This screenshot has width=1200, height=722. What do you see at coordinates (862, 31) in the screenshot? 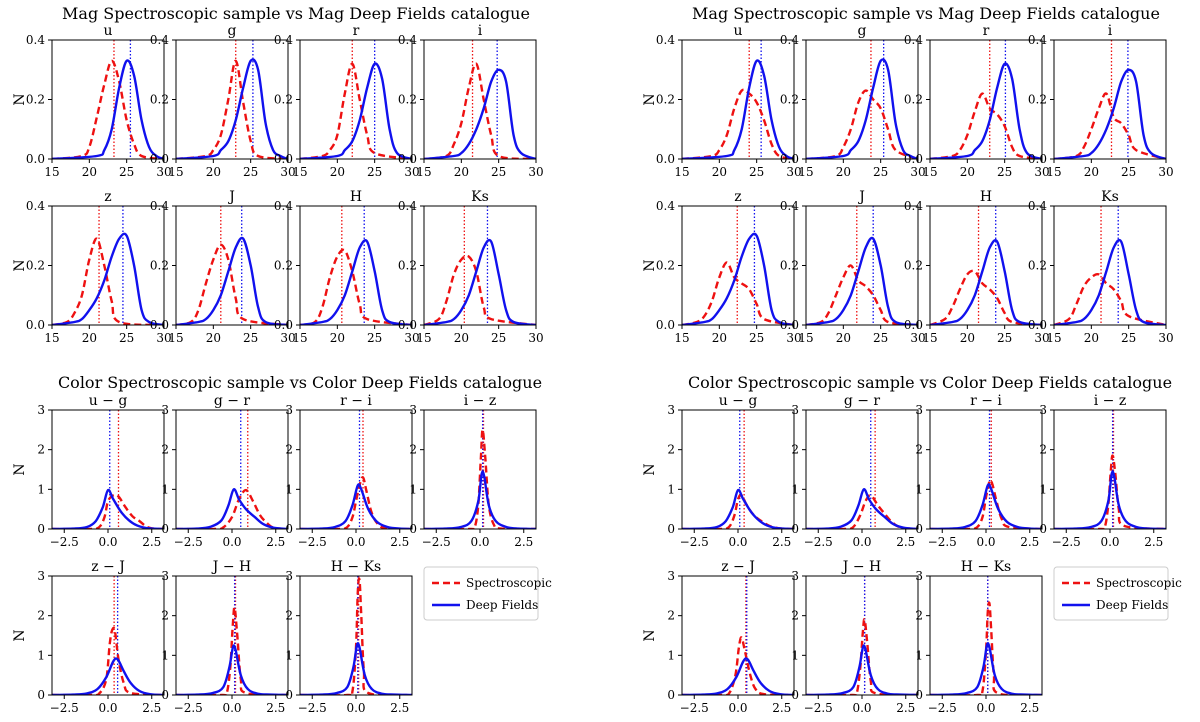
I see `panel-label: g` at bounding box center [862, 31].